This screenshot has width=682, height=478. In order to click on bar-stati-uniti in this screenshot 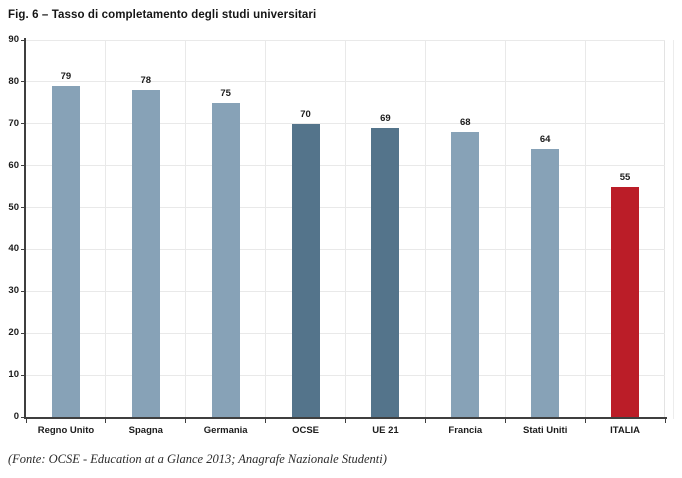, I will do `click(545, 282)`.